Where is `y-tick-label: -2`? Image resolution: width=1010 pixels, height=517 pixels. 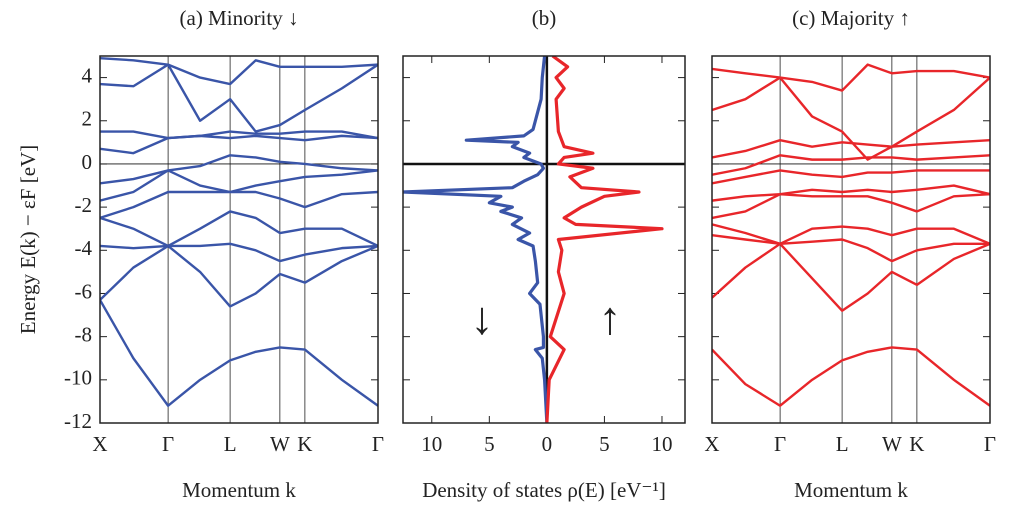
y-tick-label: -2 is located at coordinates (84, 205).